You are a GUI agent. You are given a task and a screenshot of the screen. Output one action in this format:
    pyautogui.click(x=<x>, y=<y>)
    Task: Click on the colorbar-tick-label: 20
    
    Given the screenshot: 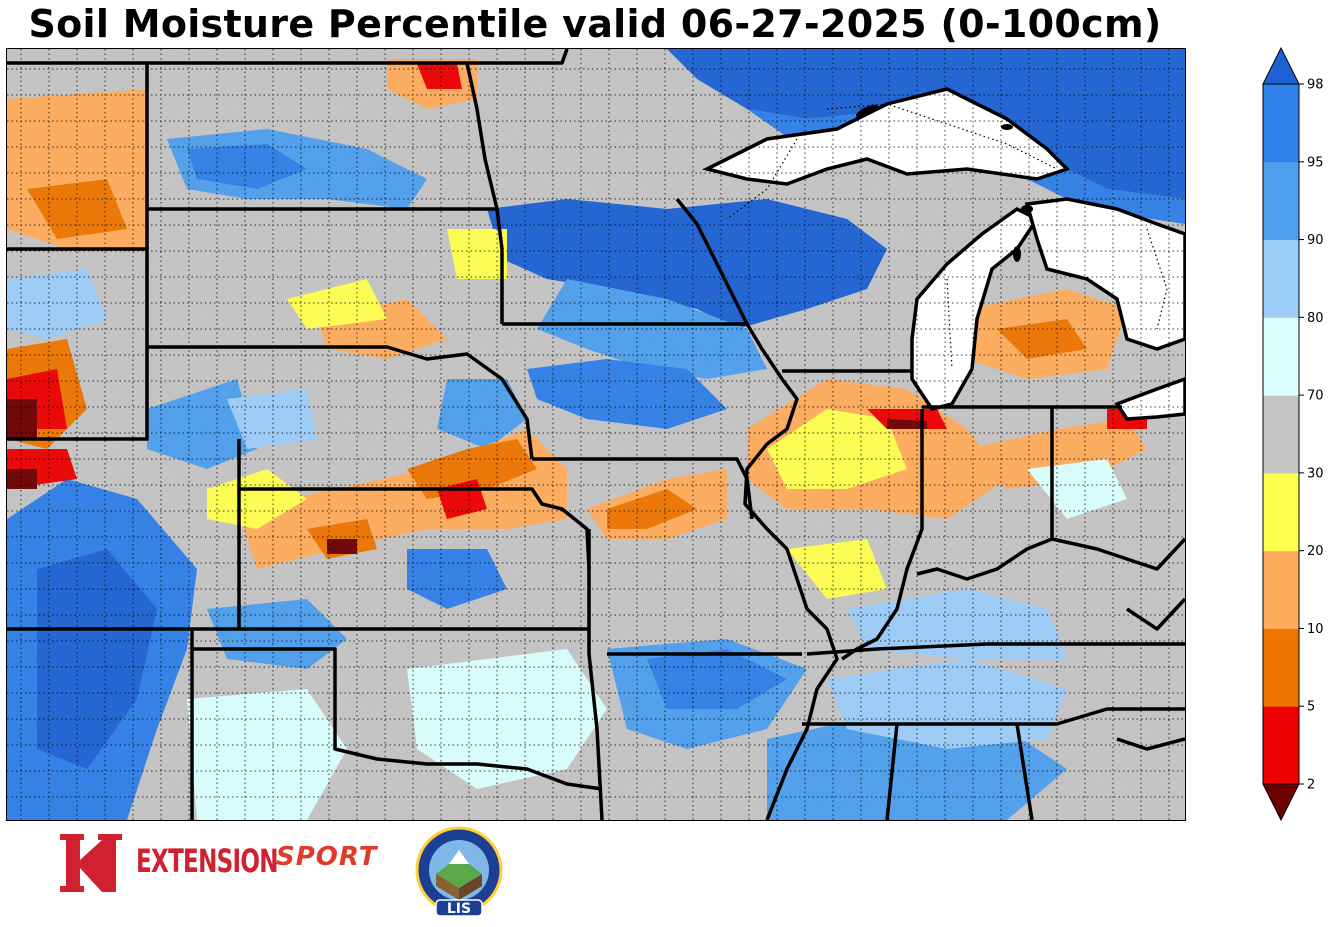 What is the action you would take?
    pyautogui.click(x=1315, y=551)
    